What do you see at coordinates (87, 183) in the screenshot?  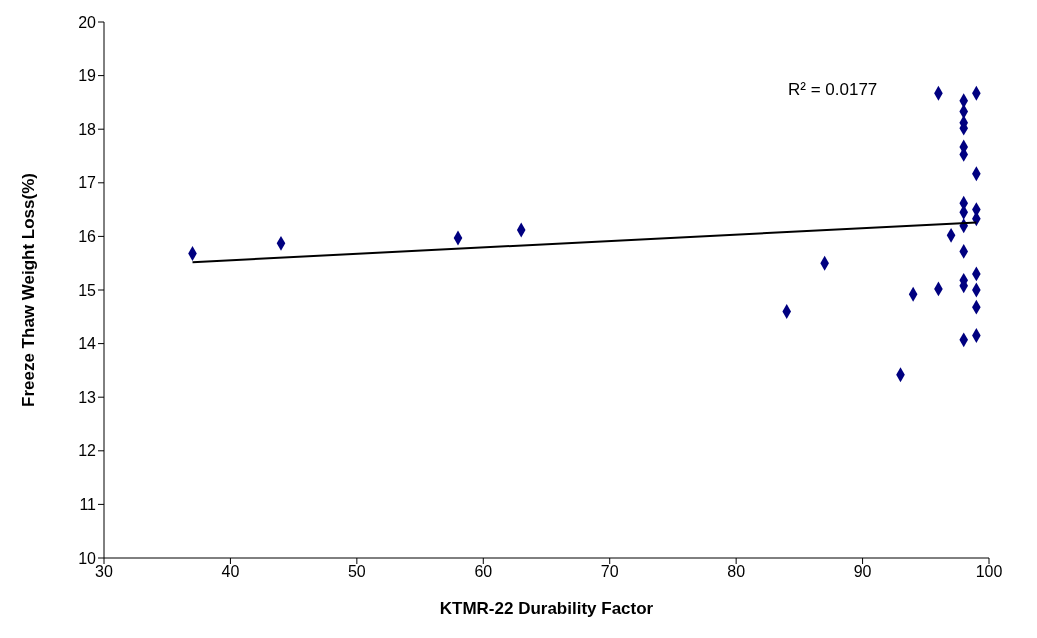 I see `y-tick-label: 17` at bounding box center [87, 183].